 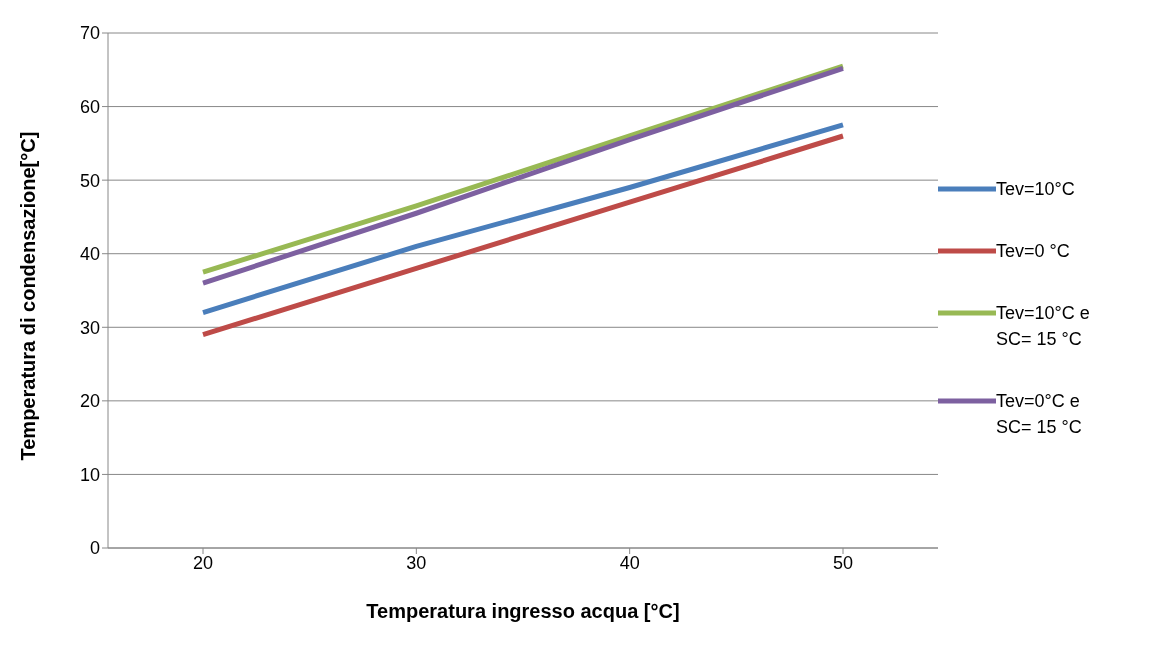 I want to click on y-tick-label: 70, so click(x=89, y=33).